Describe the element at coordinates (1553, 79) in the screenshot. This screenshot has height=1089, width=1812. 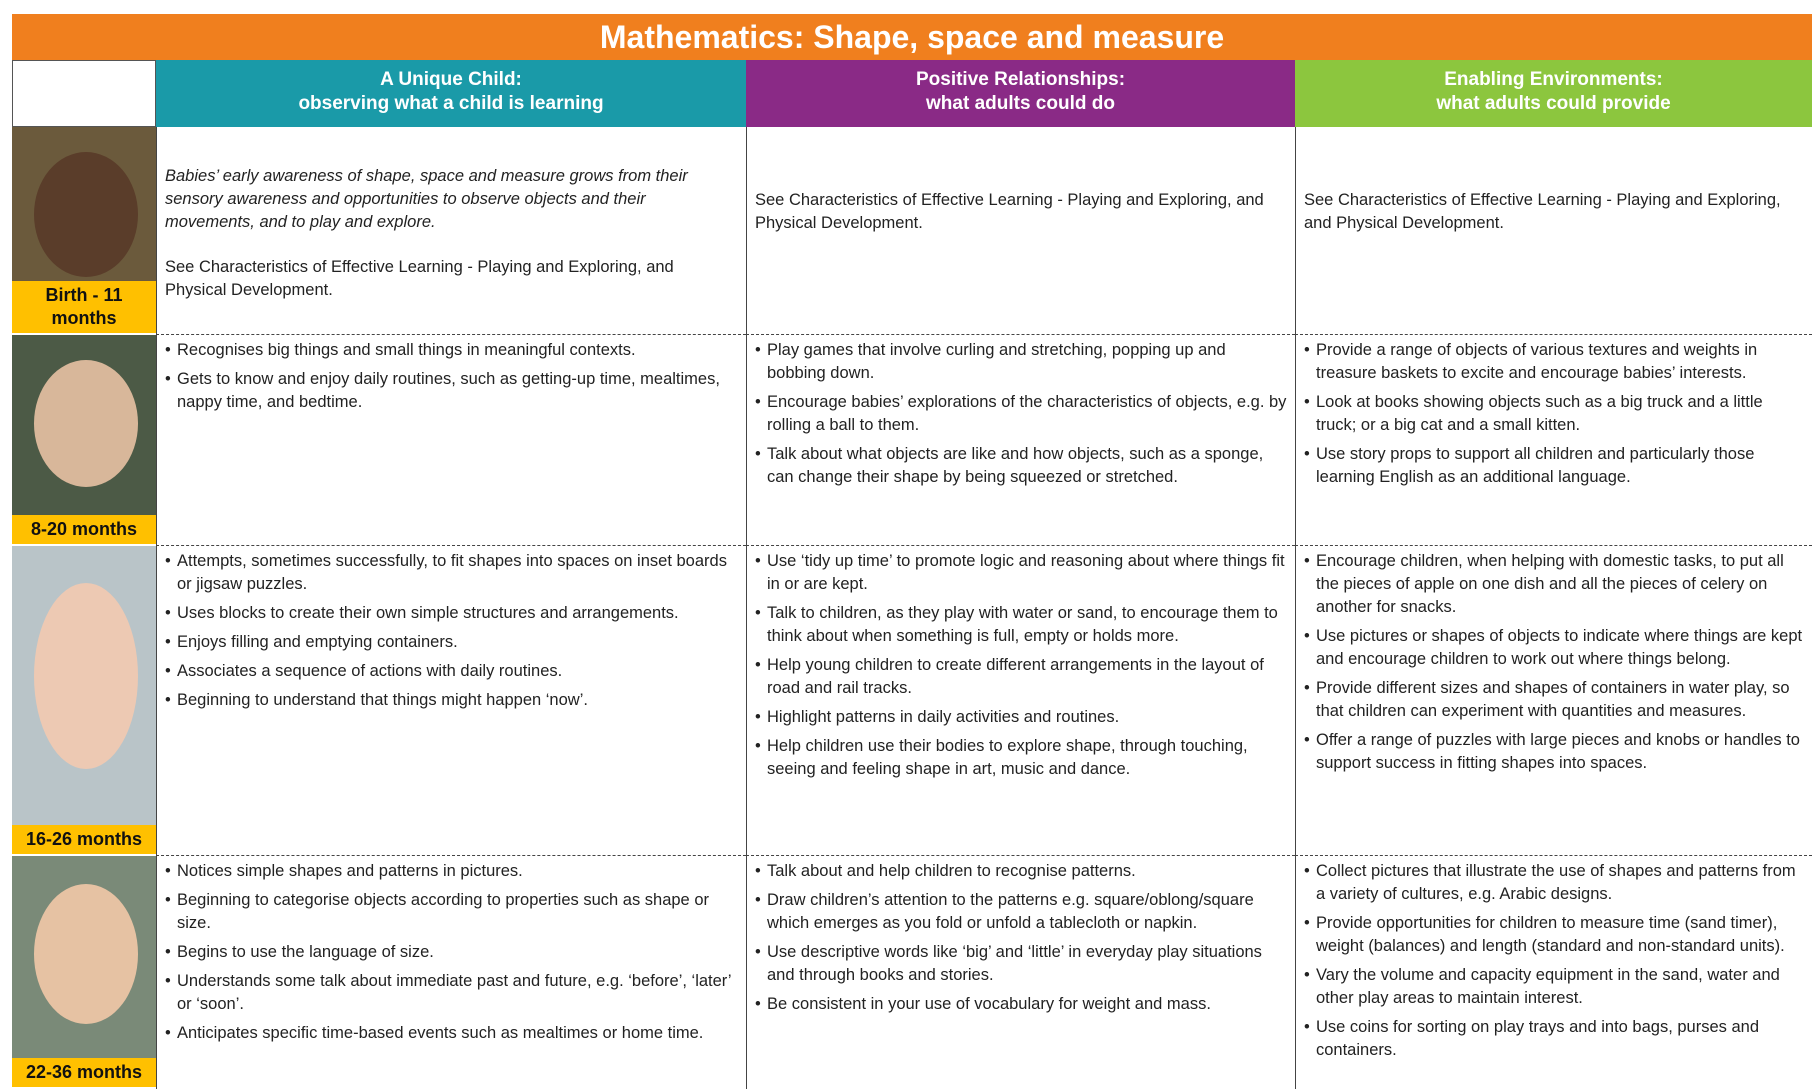
I see `column-title: Enabling Environments:` at that location.